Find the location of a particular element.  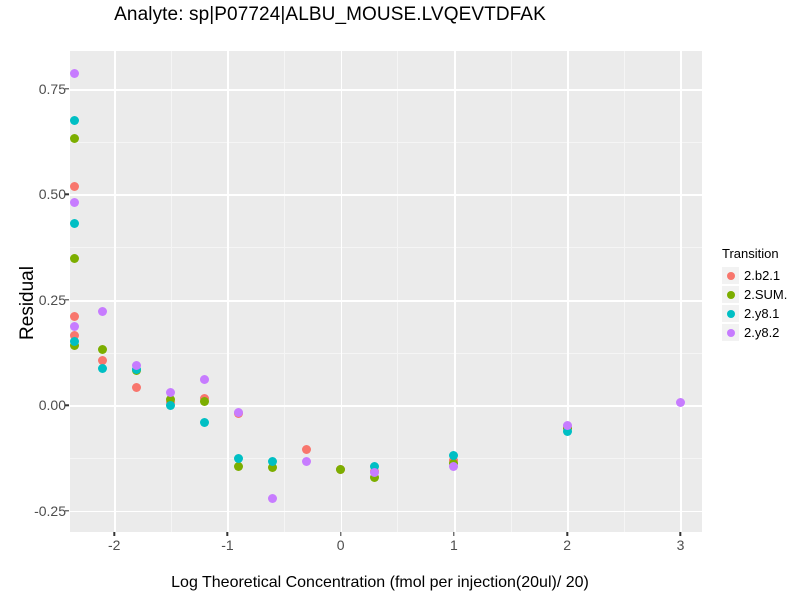

legend-item-label: 2.SUM. is located at coordinates (766, 294).